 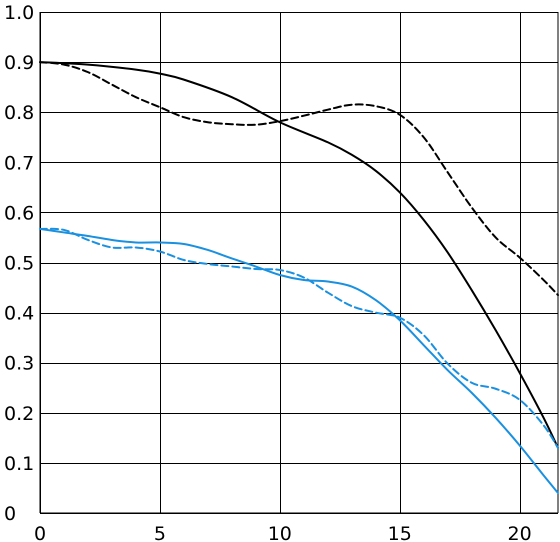 What do you see at coordinates (19, 163) in the screenshot?
I see `y-tick-label: 0.7` at bounding box center [19, 163].